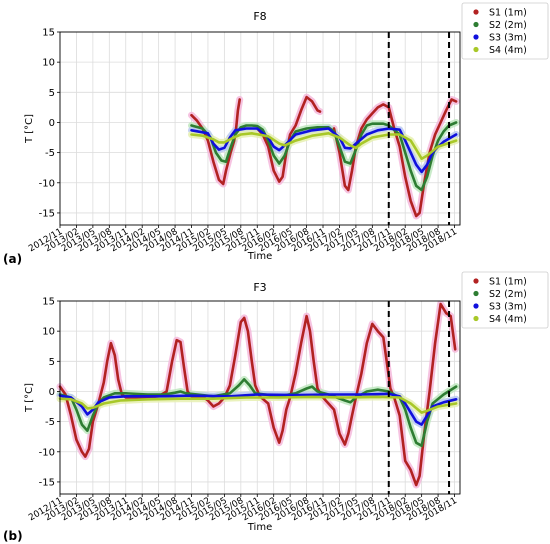  Describe the element at coordinates (259, 16) in the screenshot. I see `chart-title: F8` at that location.